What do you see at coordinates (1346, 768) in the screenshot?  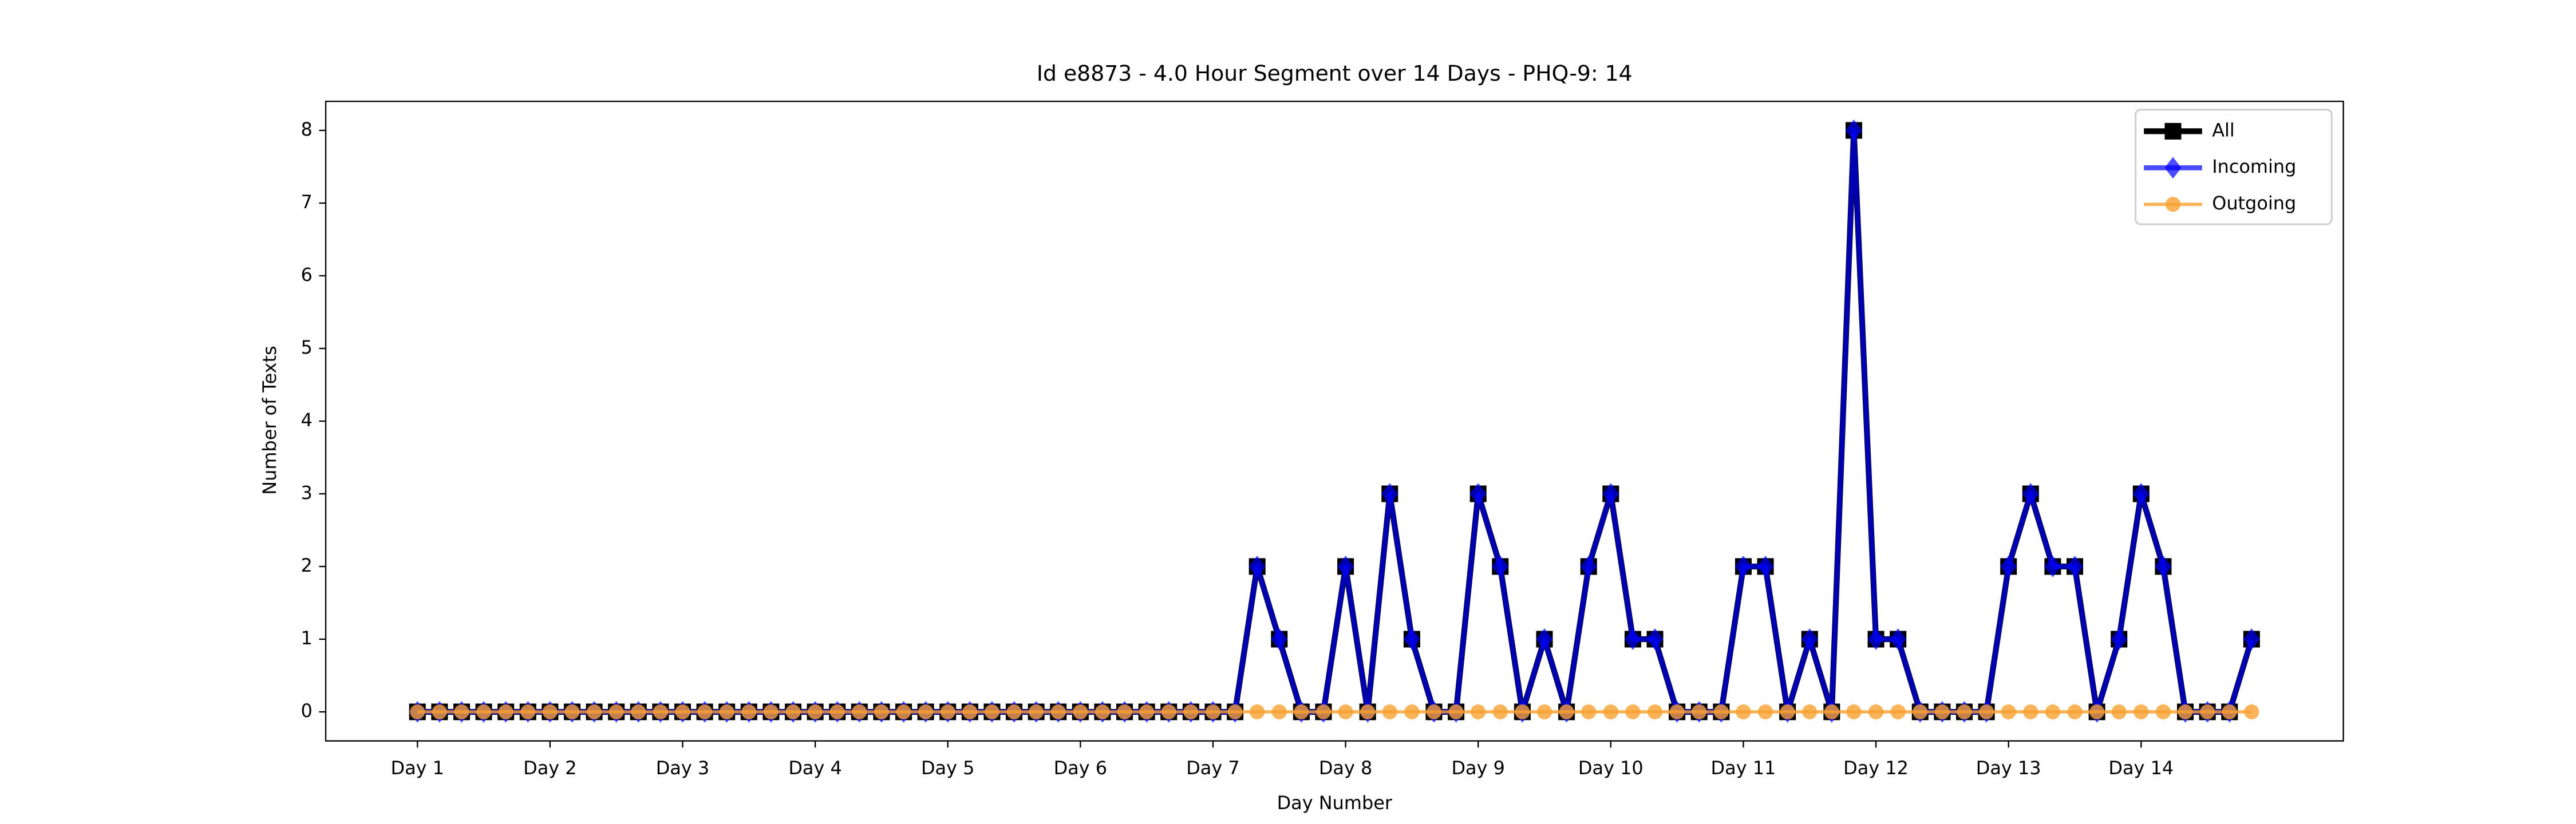 I see `x-tick-label: Day 8` at bounding box center [1346, 768].